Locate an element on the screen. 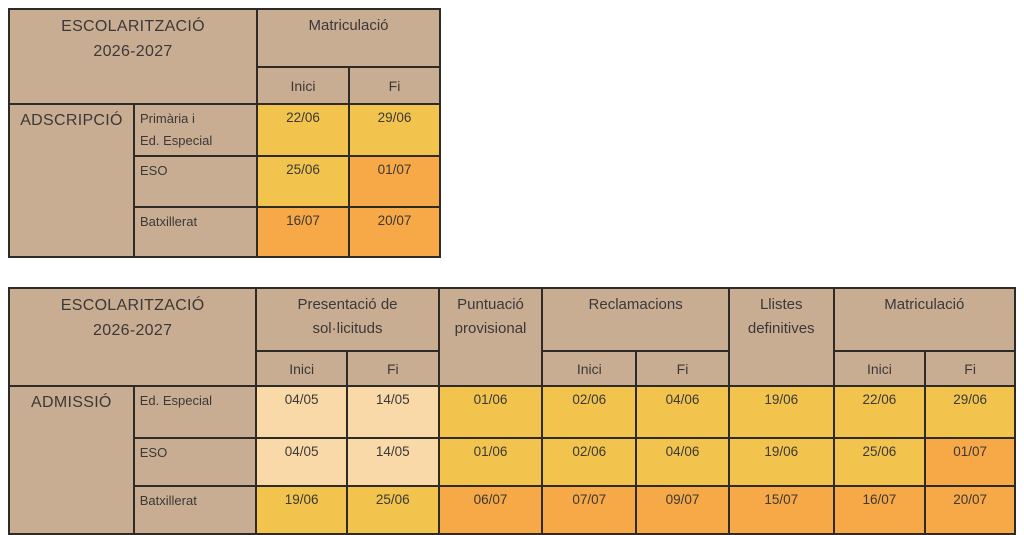  adscripcio-matriculacio-fi-header: Fi is located at coordinates (394, 85).